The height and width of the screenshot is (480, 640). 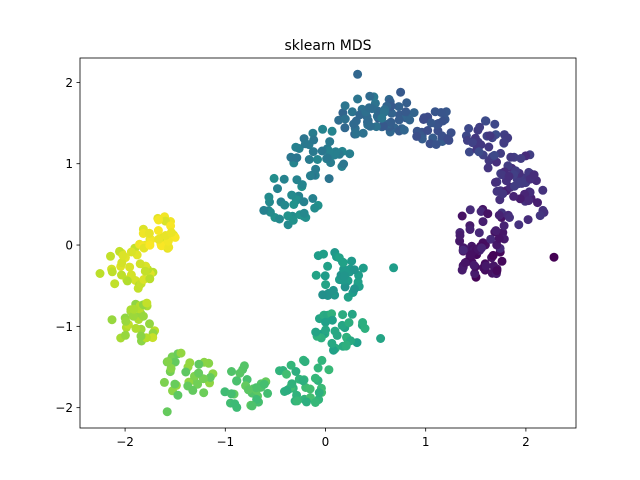 I want to click on y-tick-label: −1, so click(x=64, y=327).